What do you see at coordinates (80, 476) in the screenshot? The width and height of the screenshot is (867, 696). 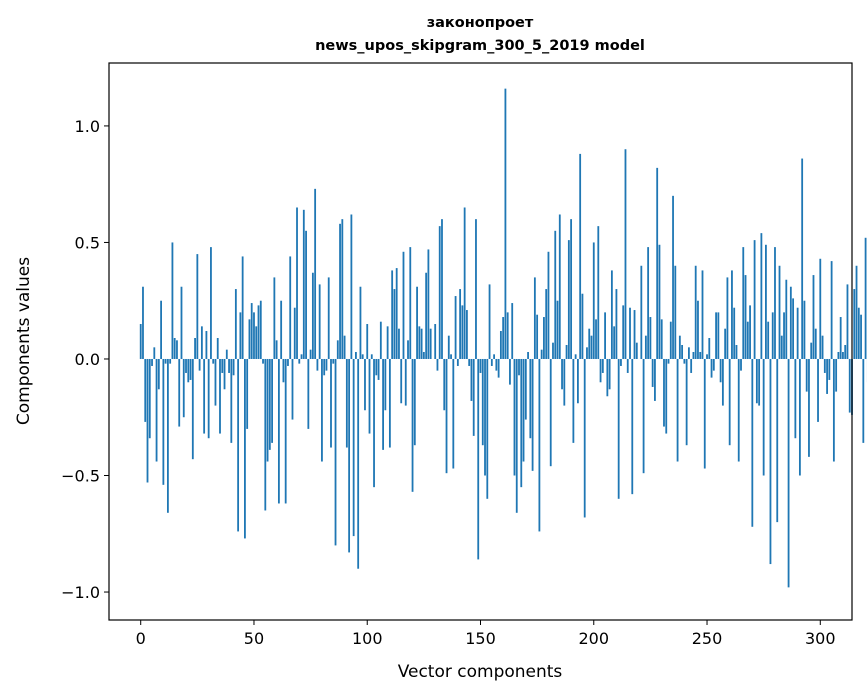 I see `y-tick-label: −0.5` at bounding box center [80, 476].